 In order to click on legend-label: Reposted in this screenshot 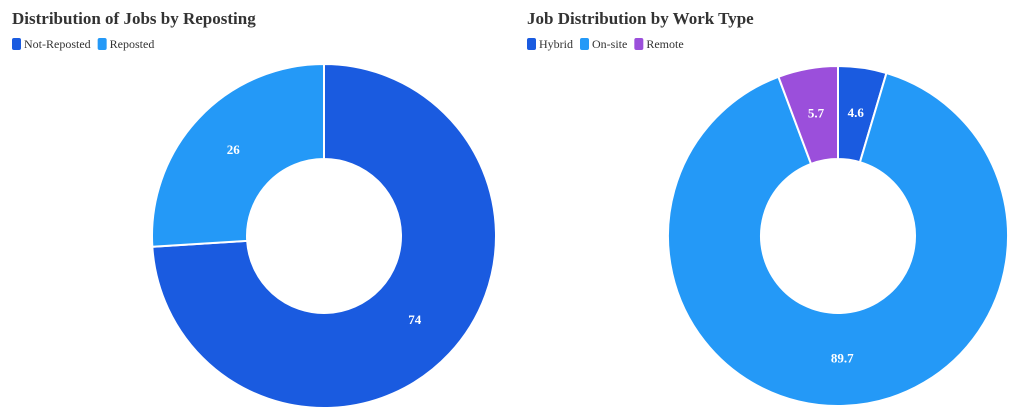, I will do `click(132, 44)`.